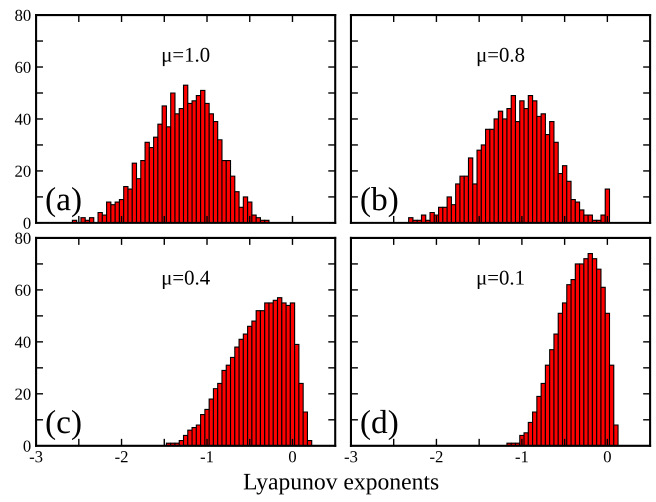  What do you see at coordinates (379, 425) in the screenshot?
I see `annotation: (d)` at bounding box center [379, 425].